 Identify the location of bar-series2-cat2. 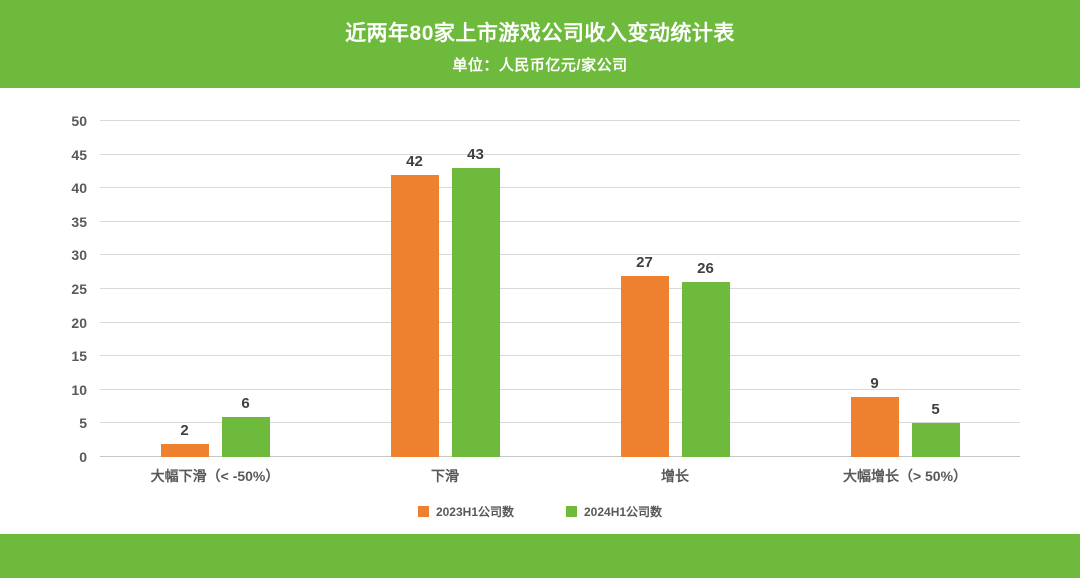
(475, 312).